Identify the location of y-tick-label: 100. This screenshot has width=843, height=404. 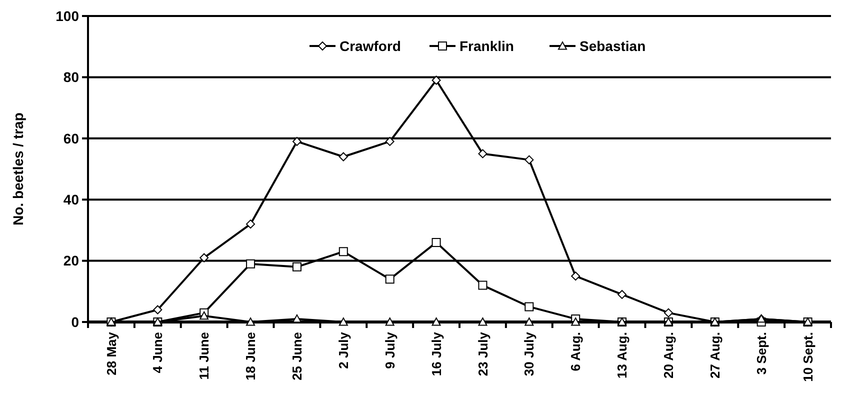
(68, 16).